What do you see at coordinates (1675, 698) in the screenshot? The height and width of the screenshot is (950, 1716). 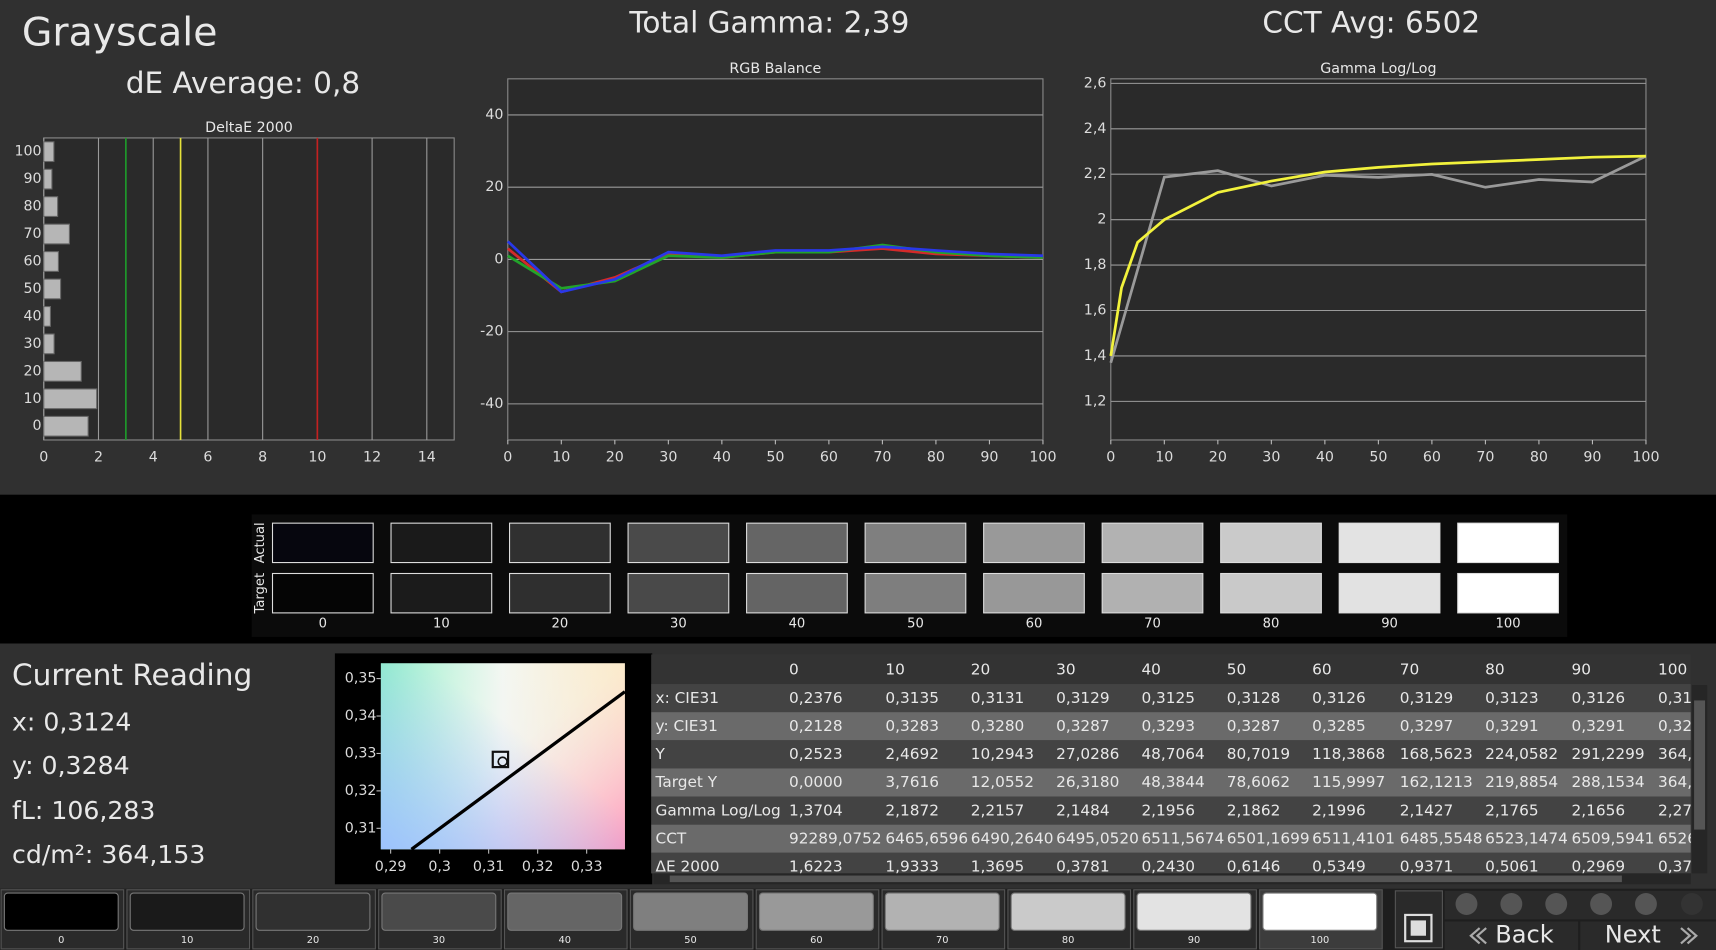 I see `table-cell: 0,31` at bounding box center [1675, 698].